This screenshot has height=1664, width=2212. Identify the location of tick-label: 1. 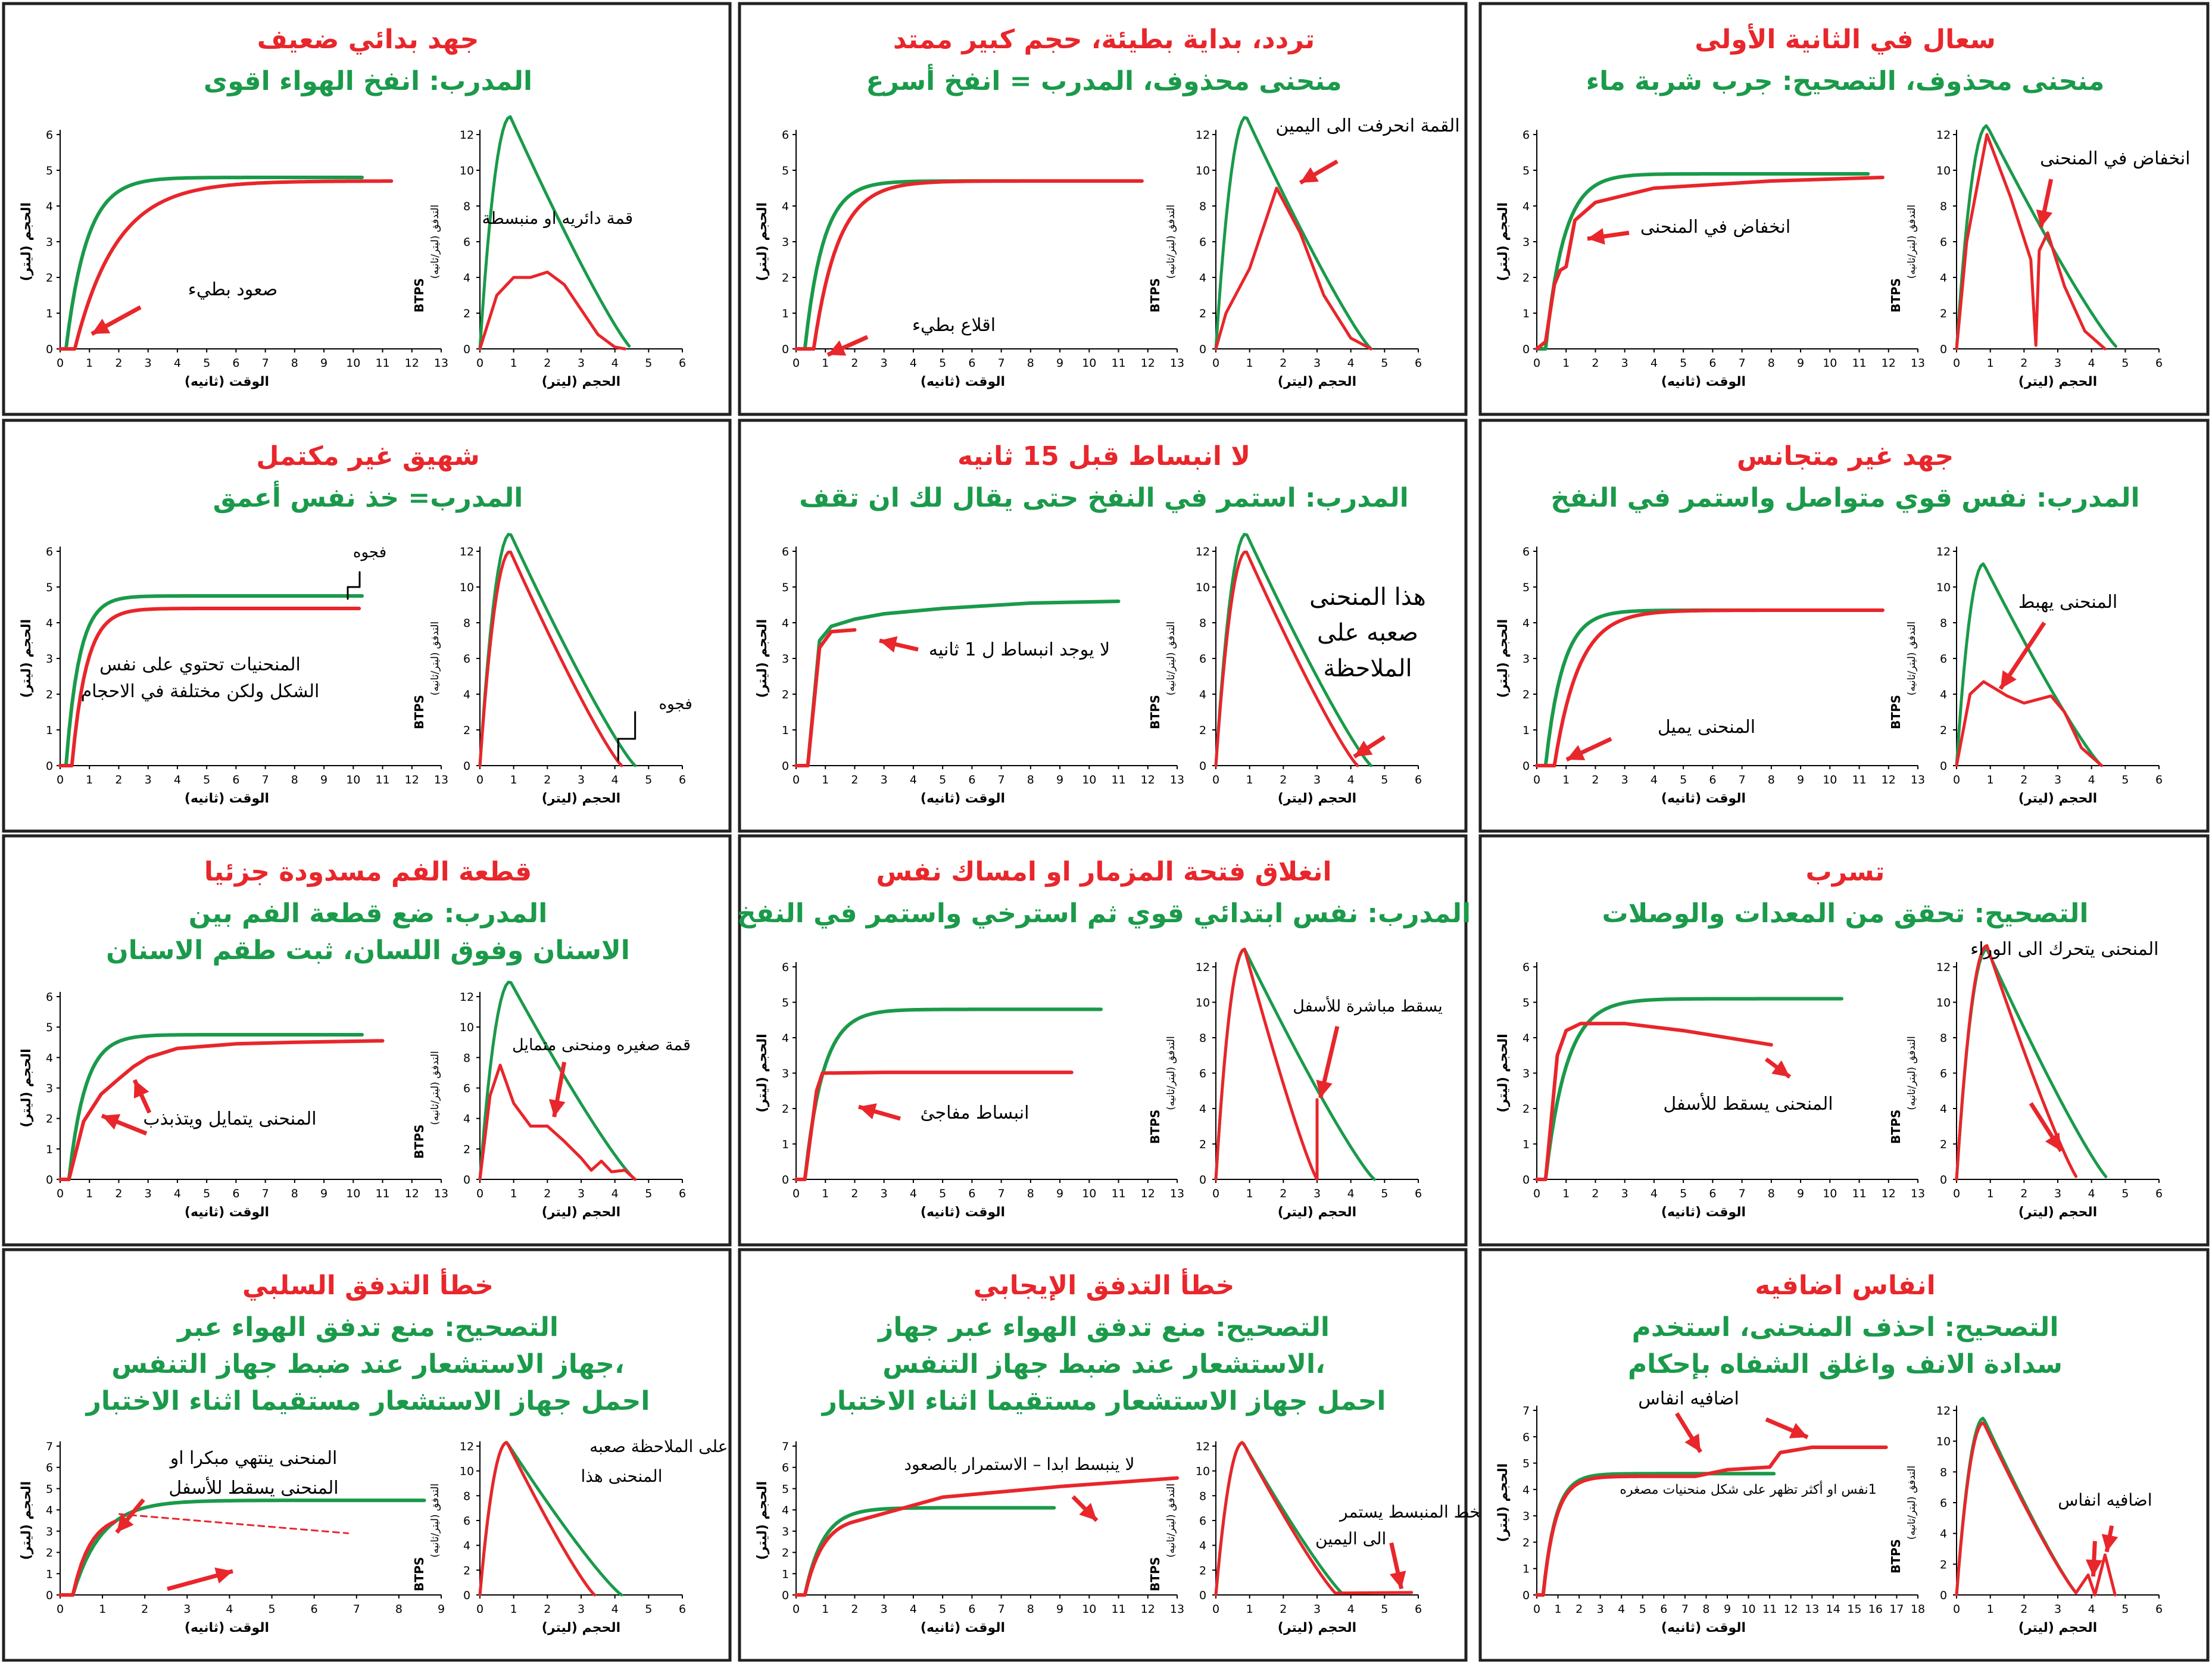
(785, 313).